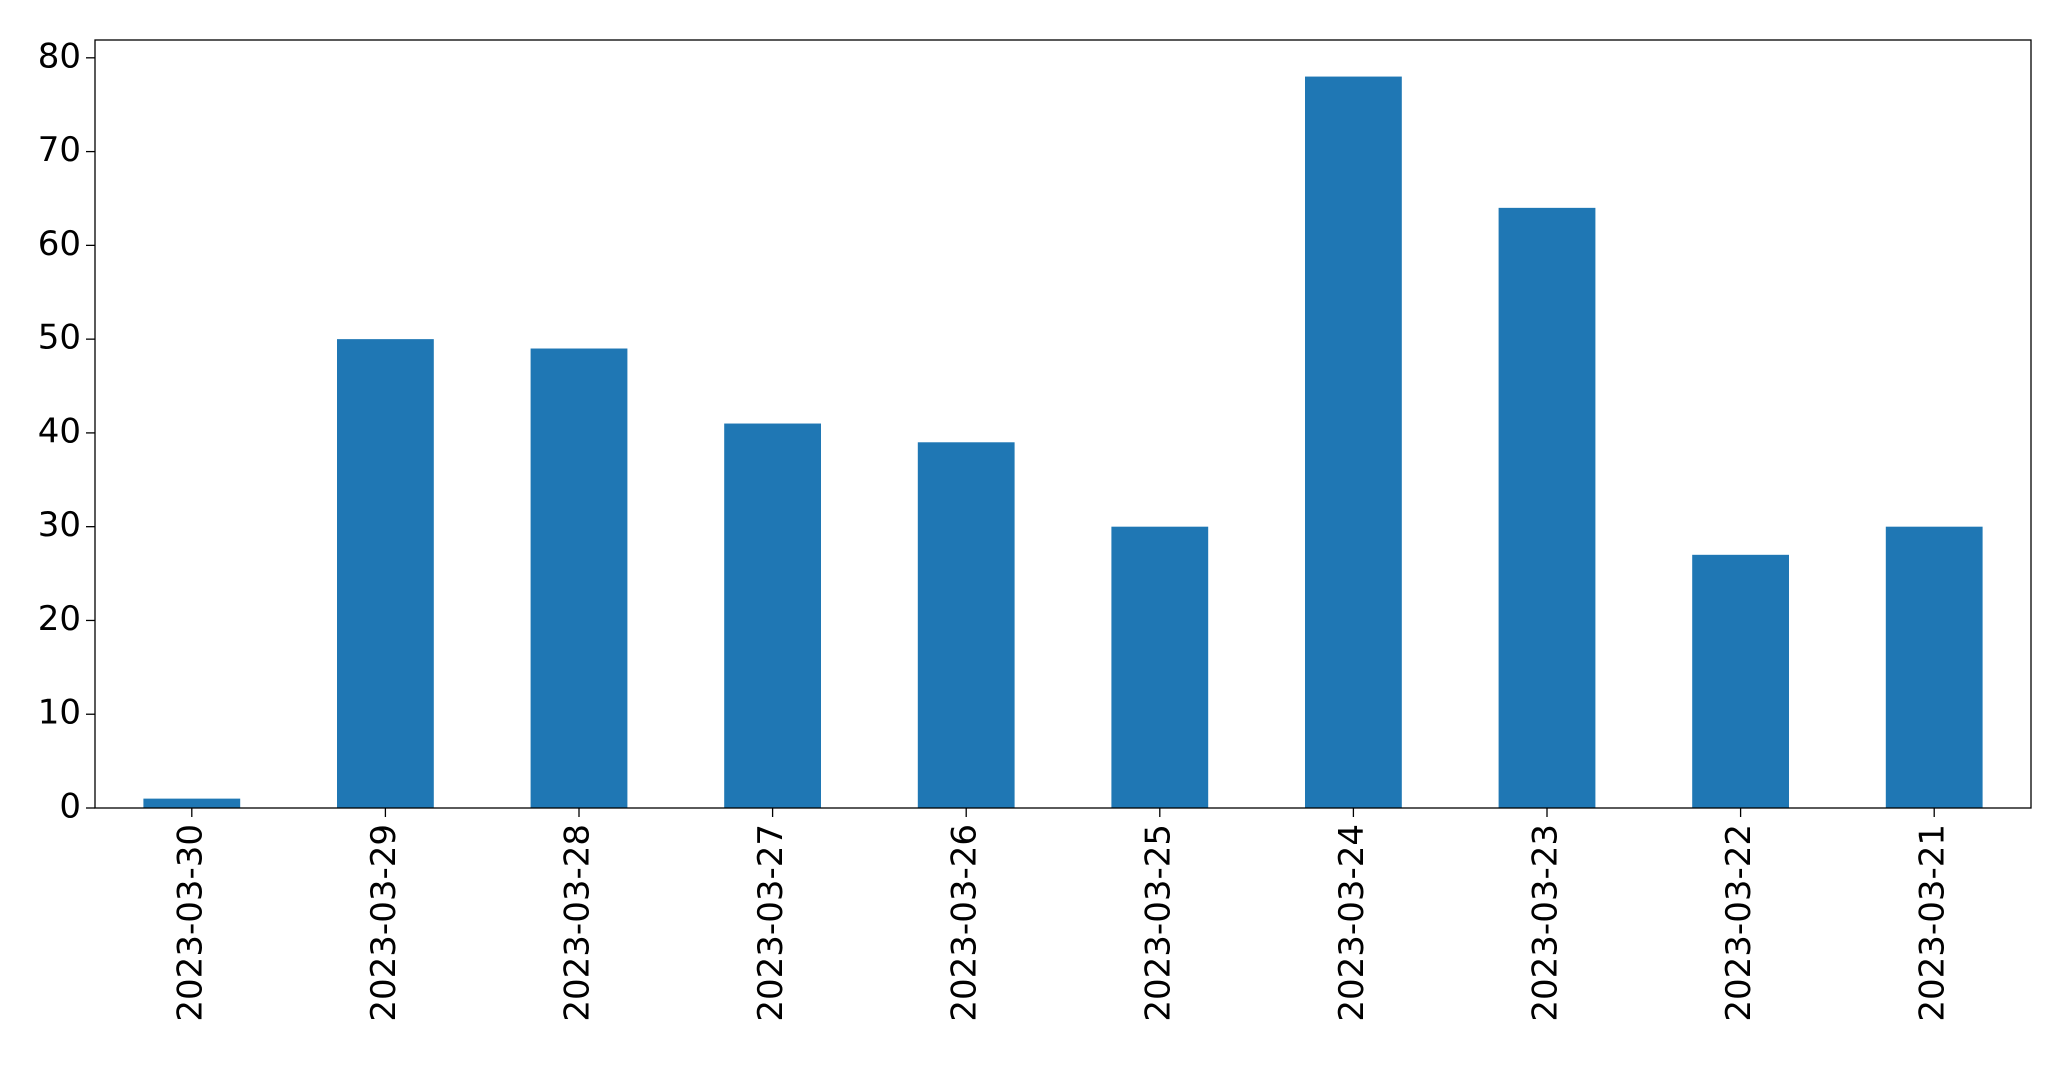 This screenshot has width=2071, height=1065. I want to click on x-tick-label: 2023-03-21, so click(1933, 923).